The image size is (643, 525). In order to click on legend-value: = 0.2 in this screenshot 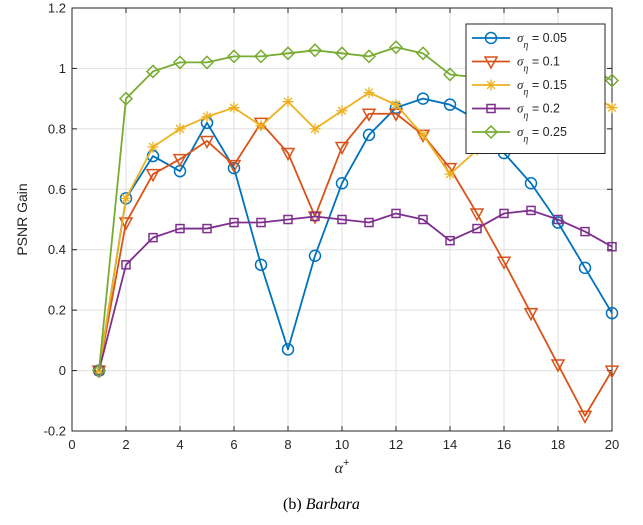, I will do `click(544, 109)`.